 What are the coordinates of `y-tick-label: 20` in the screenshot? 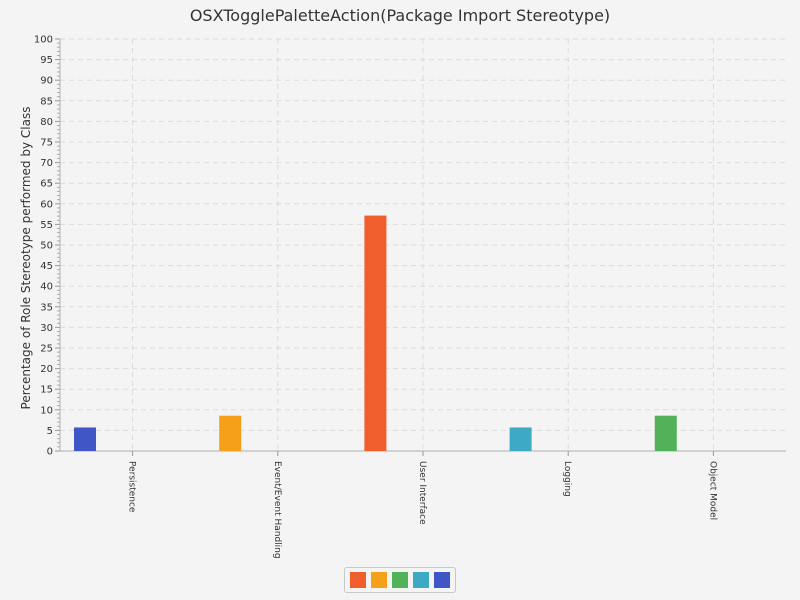 It's located at (46, 369).